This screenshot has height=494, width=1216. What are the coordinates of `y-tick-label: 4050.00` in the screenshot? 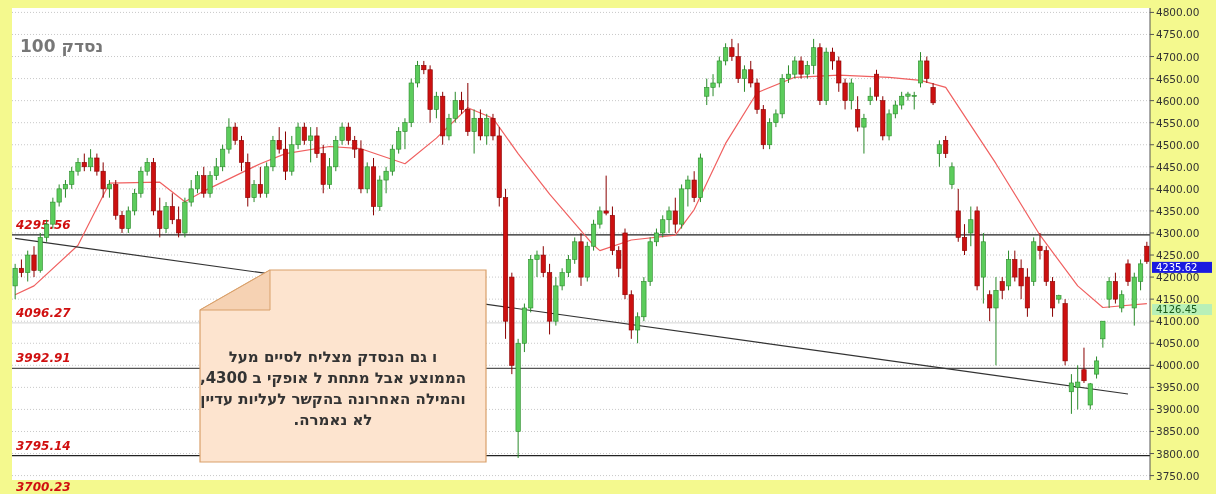 It's located at (1178, 343).